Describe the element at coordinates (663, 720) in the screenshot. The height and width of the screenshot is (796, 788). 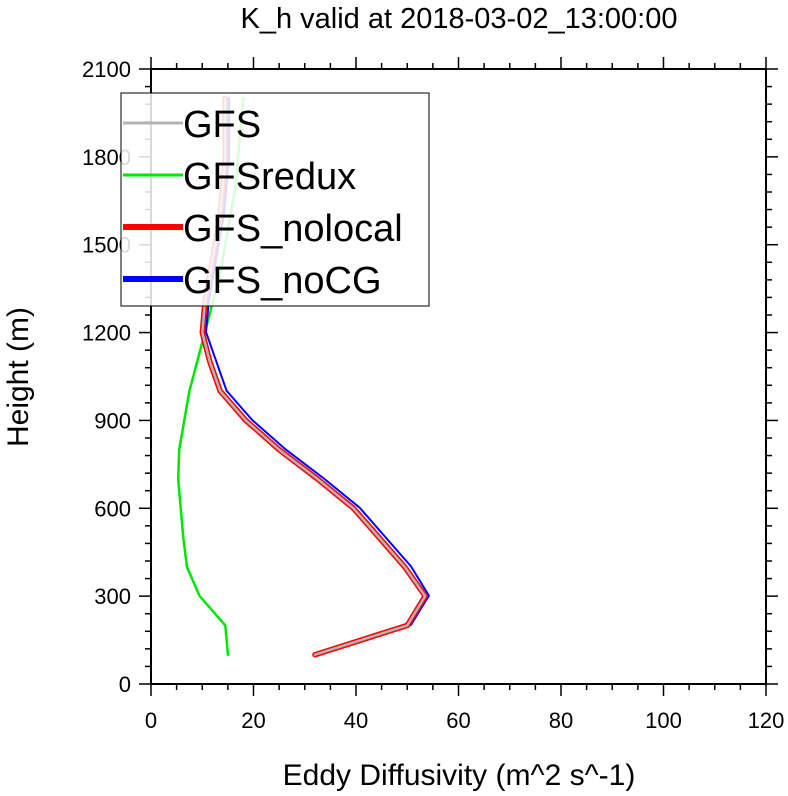
I see `x-tick-label: 100` at that location.